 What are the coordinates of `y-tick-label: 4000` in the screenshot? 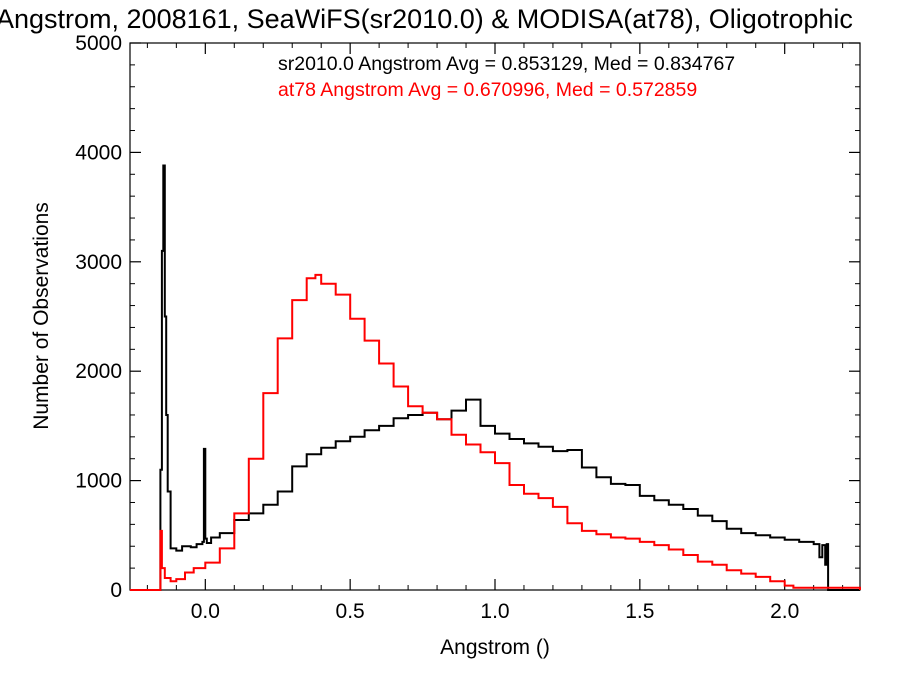 It's located at (98, 152).